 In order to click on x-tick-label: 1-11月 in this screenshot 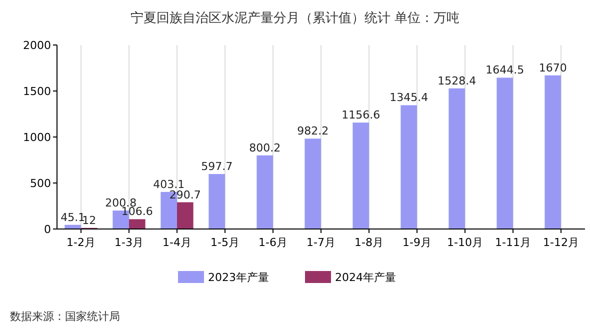, I will do `click(513, 242)`.